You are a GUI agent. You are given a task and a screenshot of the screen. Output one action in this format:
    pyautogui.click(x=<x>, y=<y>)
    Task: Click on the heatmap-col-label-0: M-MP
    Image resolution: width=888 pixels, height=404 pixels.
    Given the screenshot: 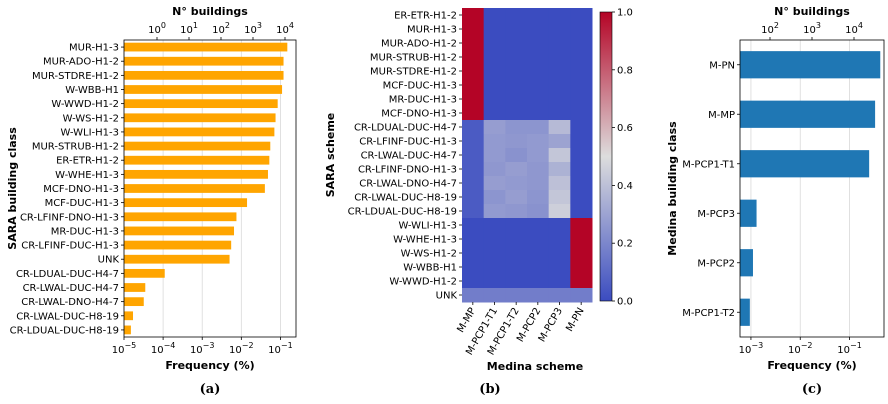 What is the action you would take?
    pyautogui.click(x=466, y=320)
    